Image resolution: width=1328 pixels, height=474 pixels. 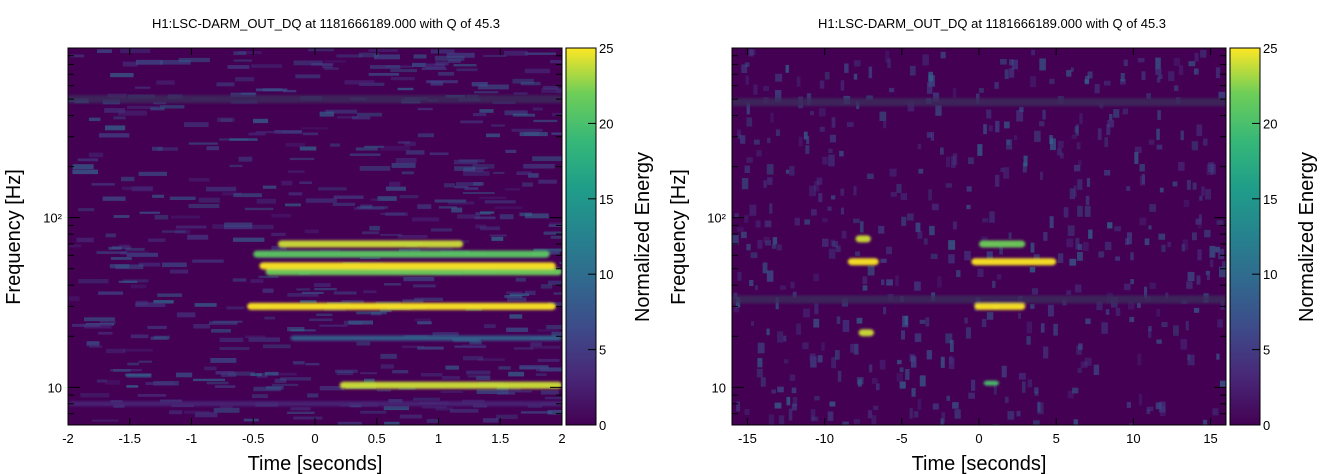 What do you see at coordinates (991, 383) in the screenshot?
I see `energy-feature-blob-10hz` at bounding box center [991, 383].